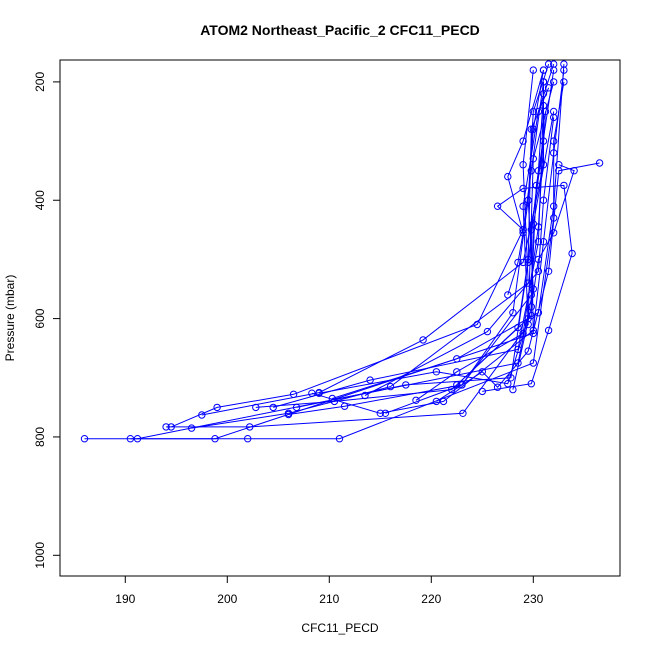 This screenshot has height=655, width=650. I want to click on y-tick-label: 800, so click(40, 437).